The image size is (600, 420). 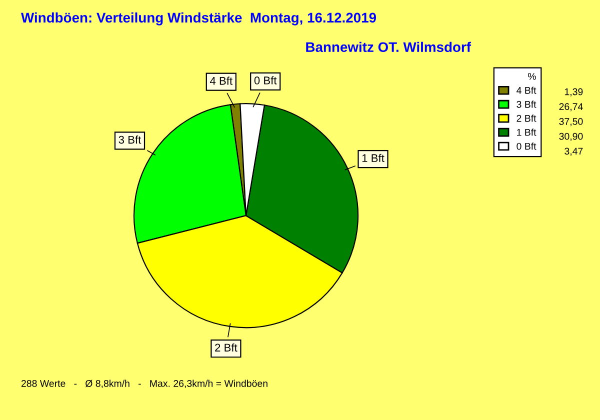 I want to click on slice-label: 4 Bft, so click(x=221, y=80).